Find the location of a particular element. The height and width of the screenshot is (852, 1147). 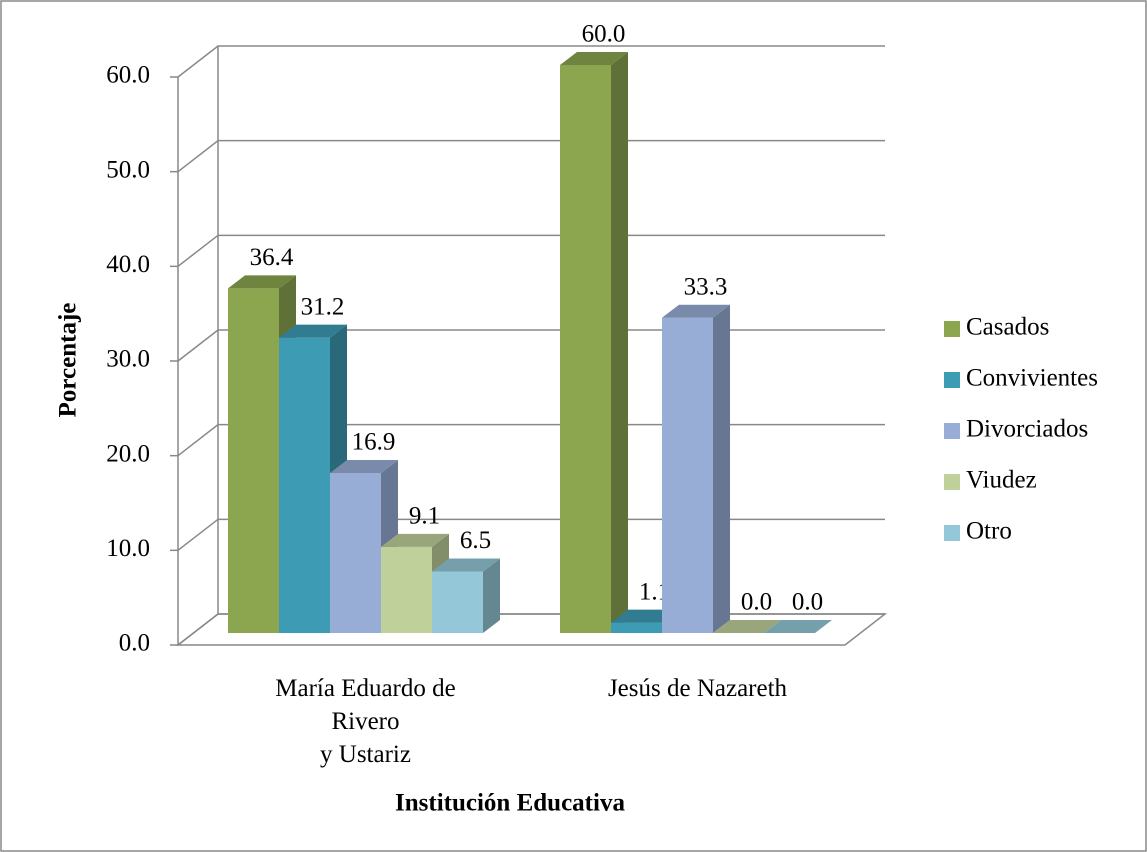

x-tick-label: Jesús de Nazareth is located at coordinates (697, 688).